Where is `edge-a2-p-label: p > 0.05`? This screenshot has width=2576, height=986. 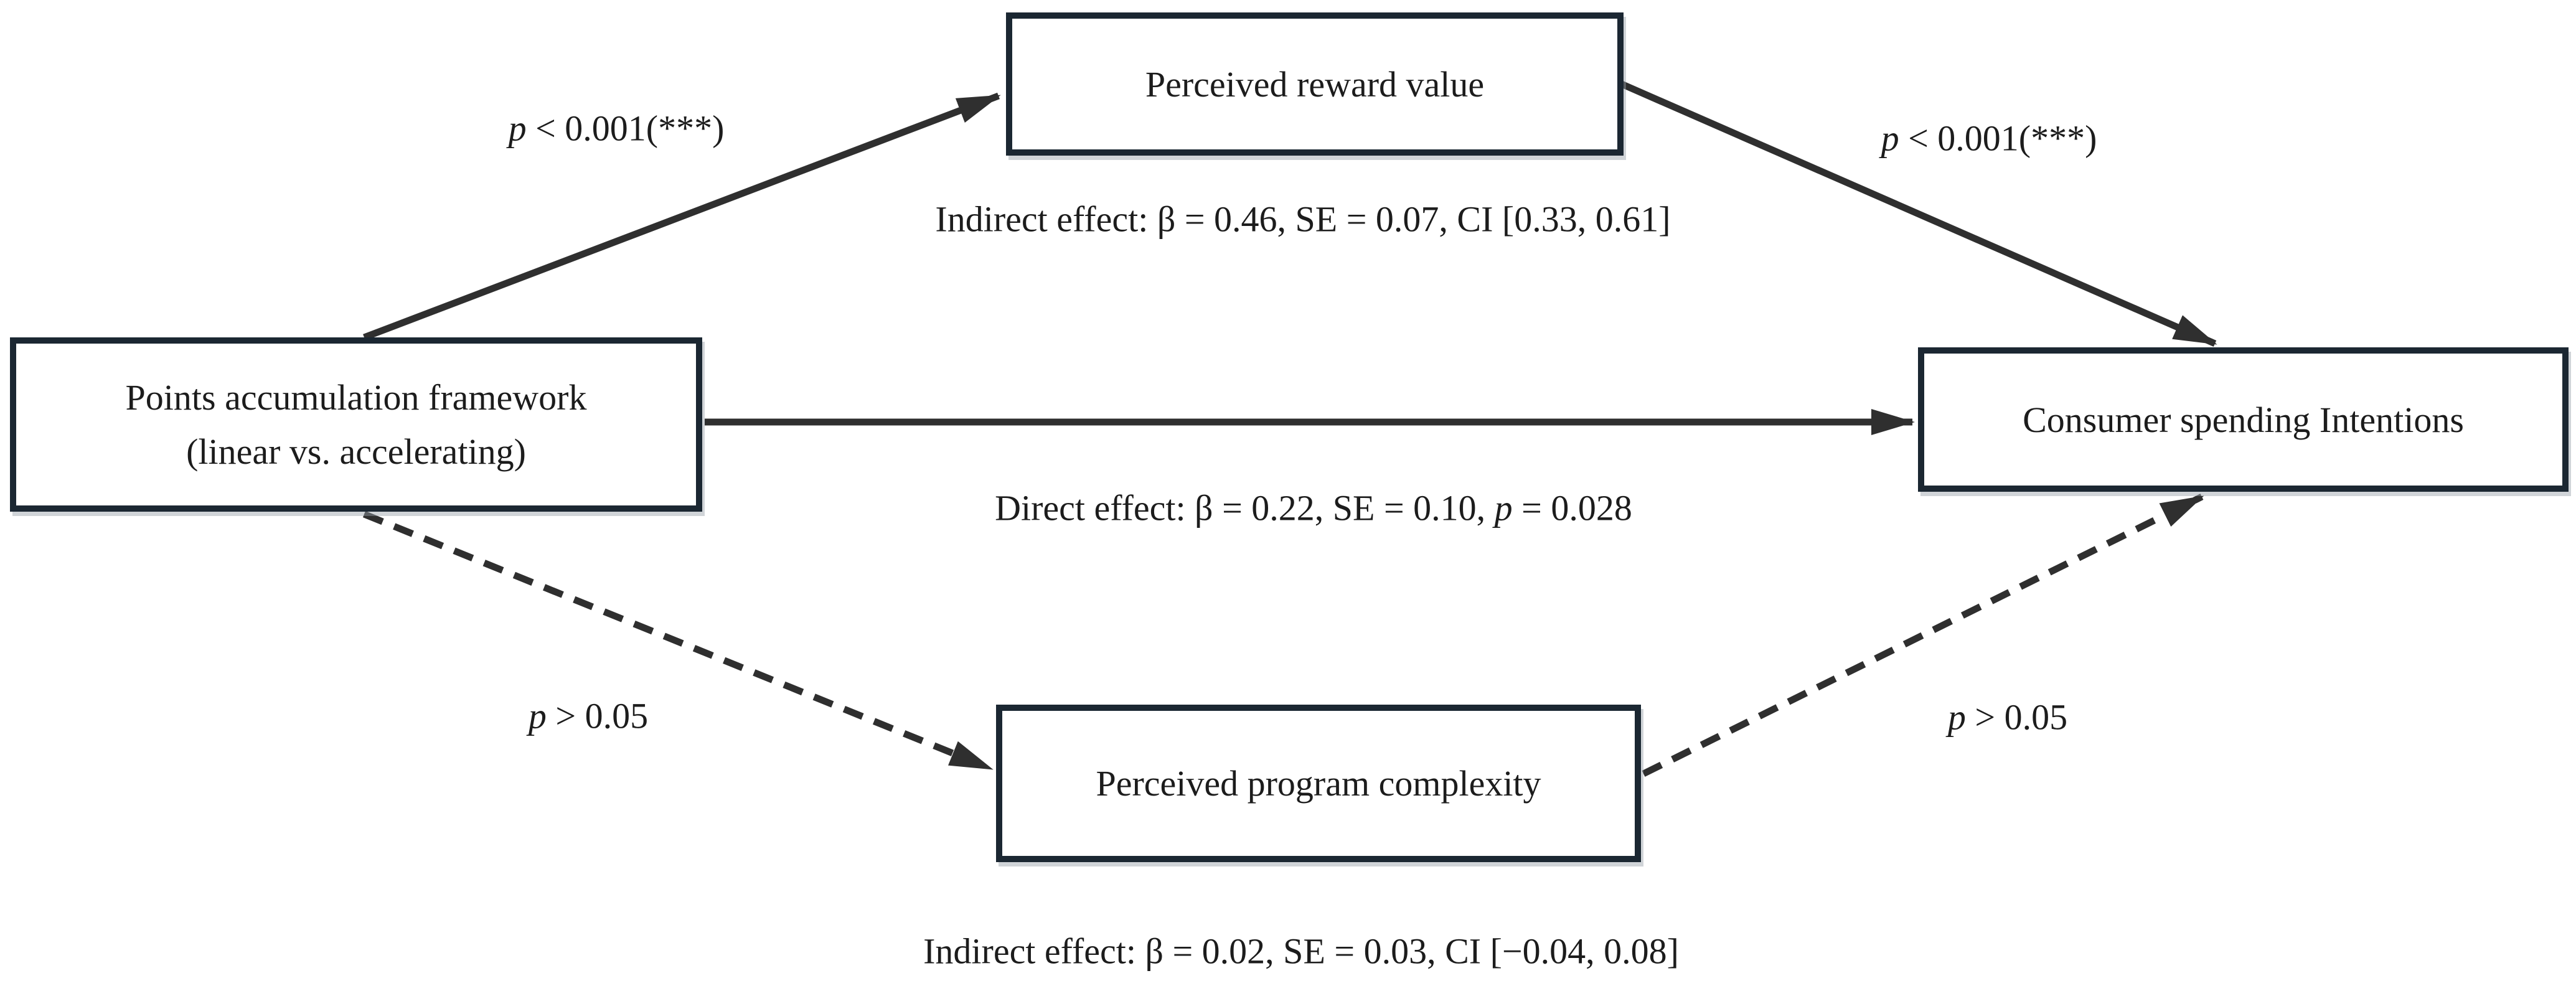
edge-a2-p-label: p > 0.05 is located at coordinates (588, 716).